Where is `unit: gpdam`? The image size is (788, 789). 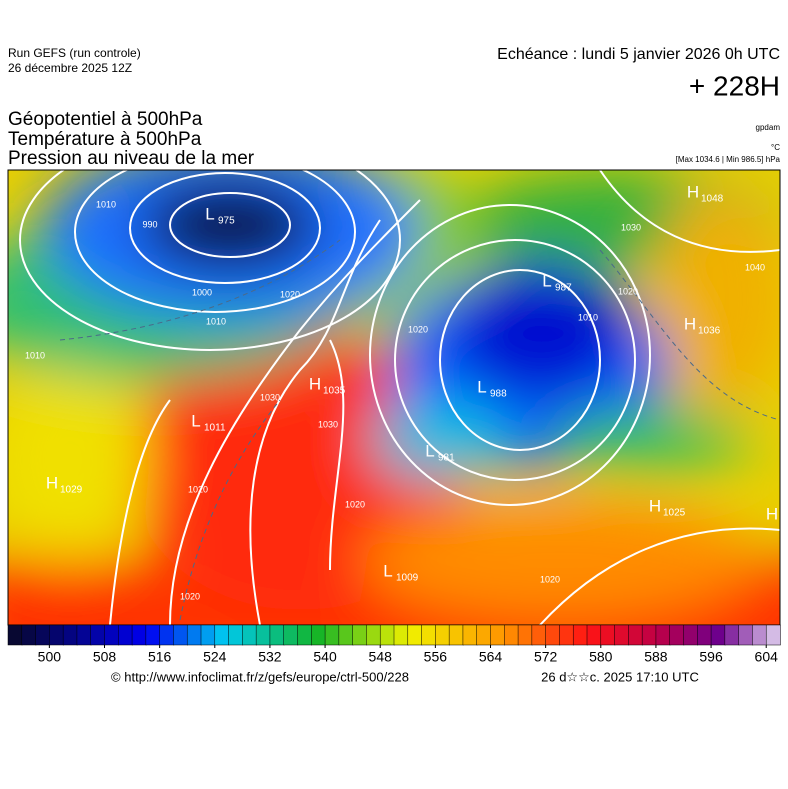 unit: gpdam is located at coordinates (768, 127).